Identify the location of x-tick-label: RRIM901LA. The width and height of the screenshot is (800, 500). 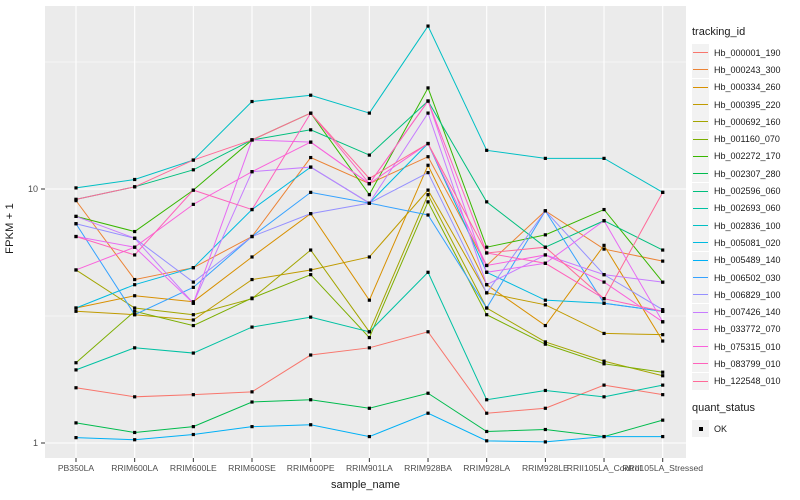
(369, 468).